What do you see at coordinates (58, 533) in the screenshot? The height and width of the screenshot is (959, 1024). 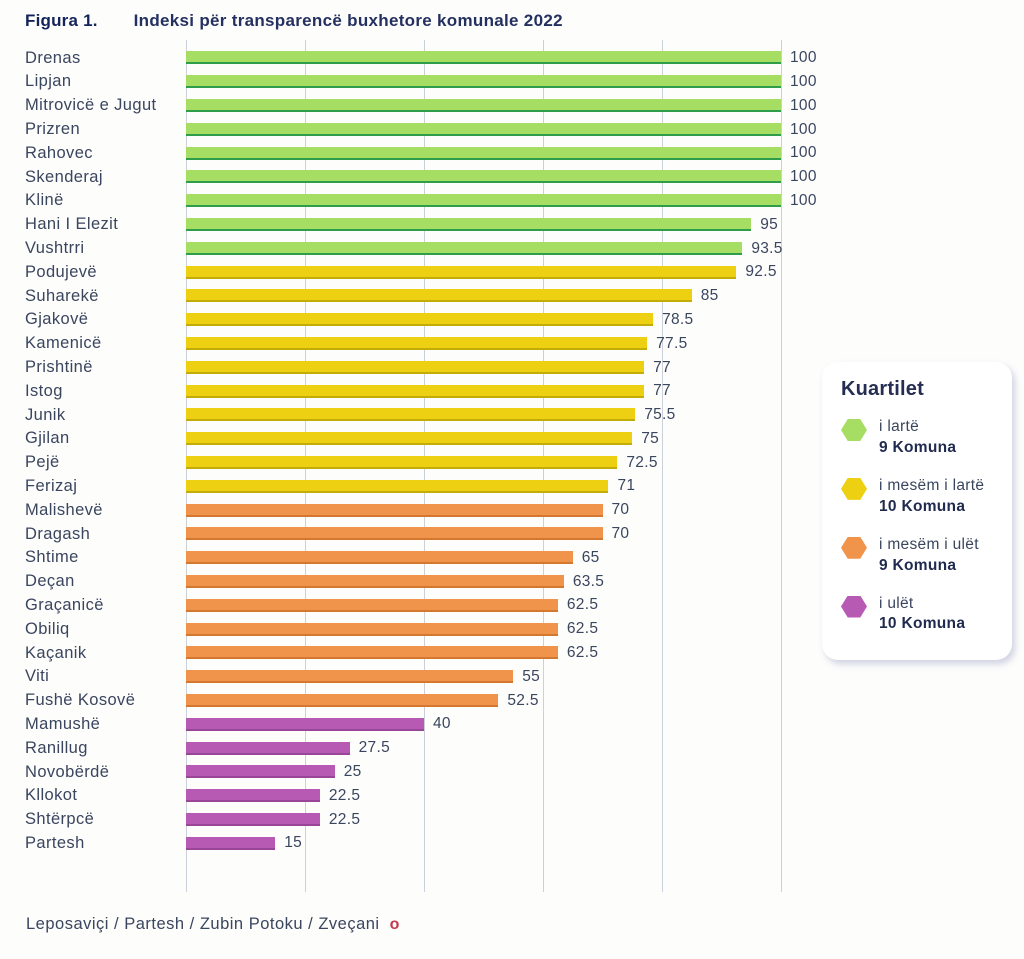 I see `category-label: Dragash` at bounding box center [58, 533].